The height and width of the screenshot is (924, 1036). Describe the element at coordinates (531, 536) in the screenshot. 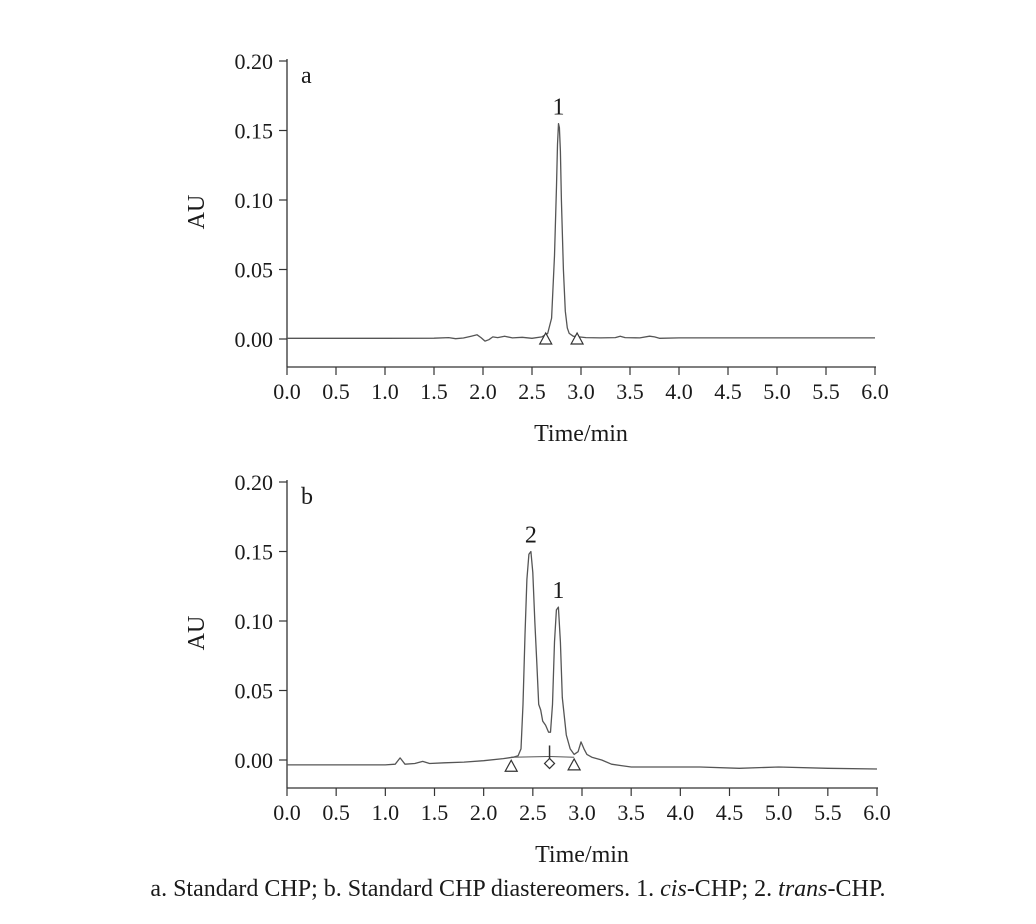

I see `peak-label: 2` at that location.